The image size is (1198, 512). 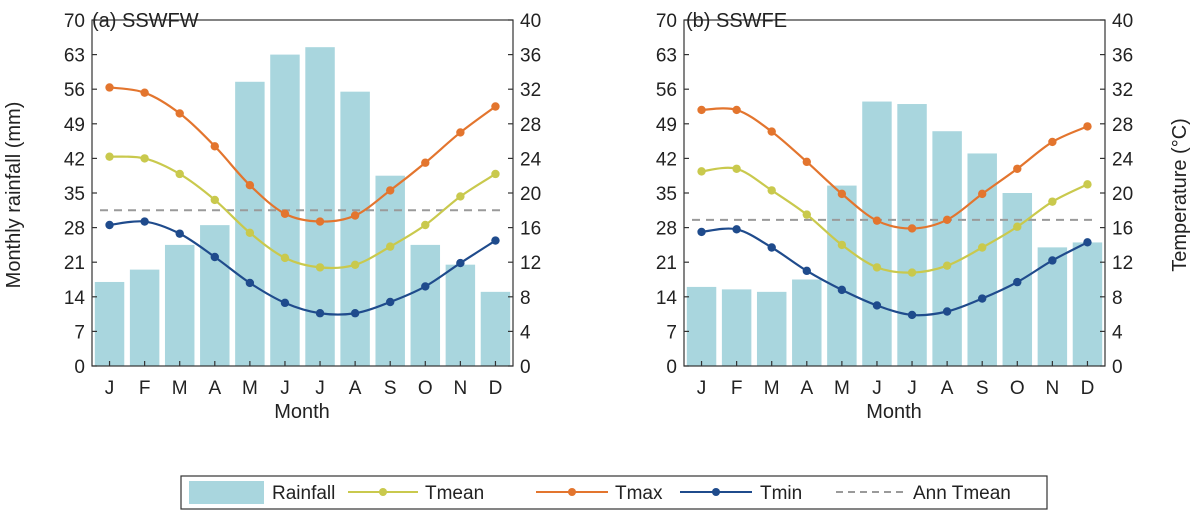 I want to click on panel-b-right-tick-label: 12, so click(x=1122, y=263).